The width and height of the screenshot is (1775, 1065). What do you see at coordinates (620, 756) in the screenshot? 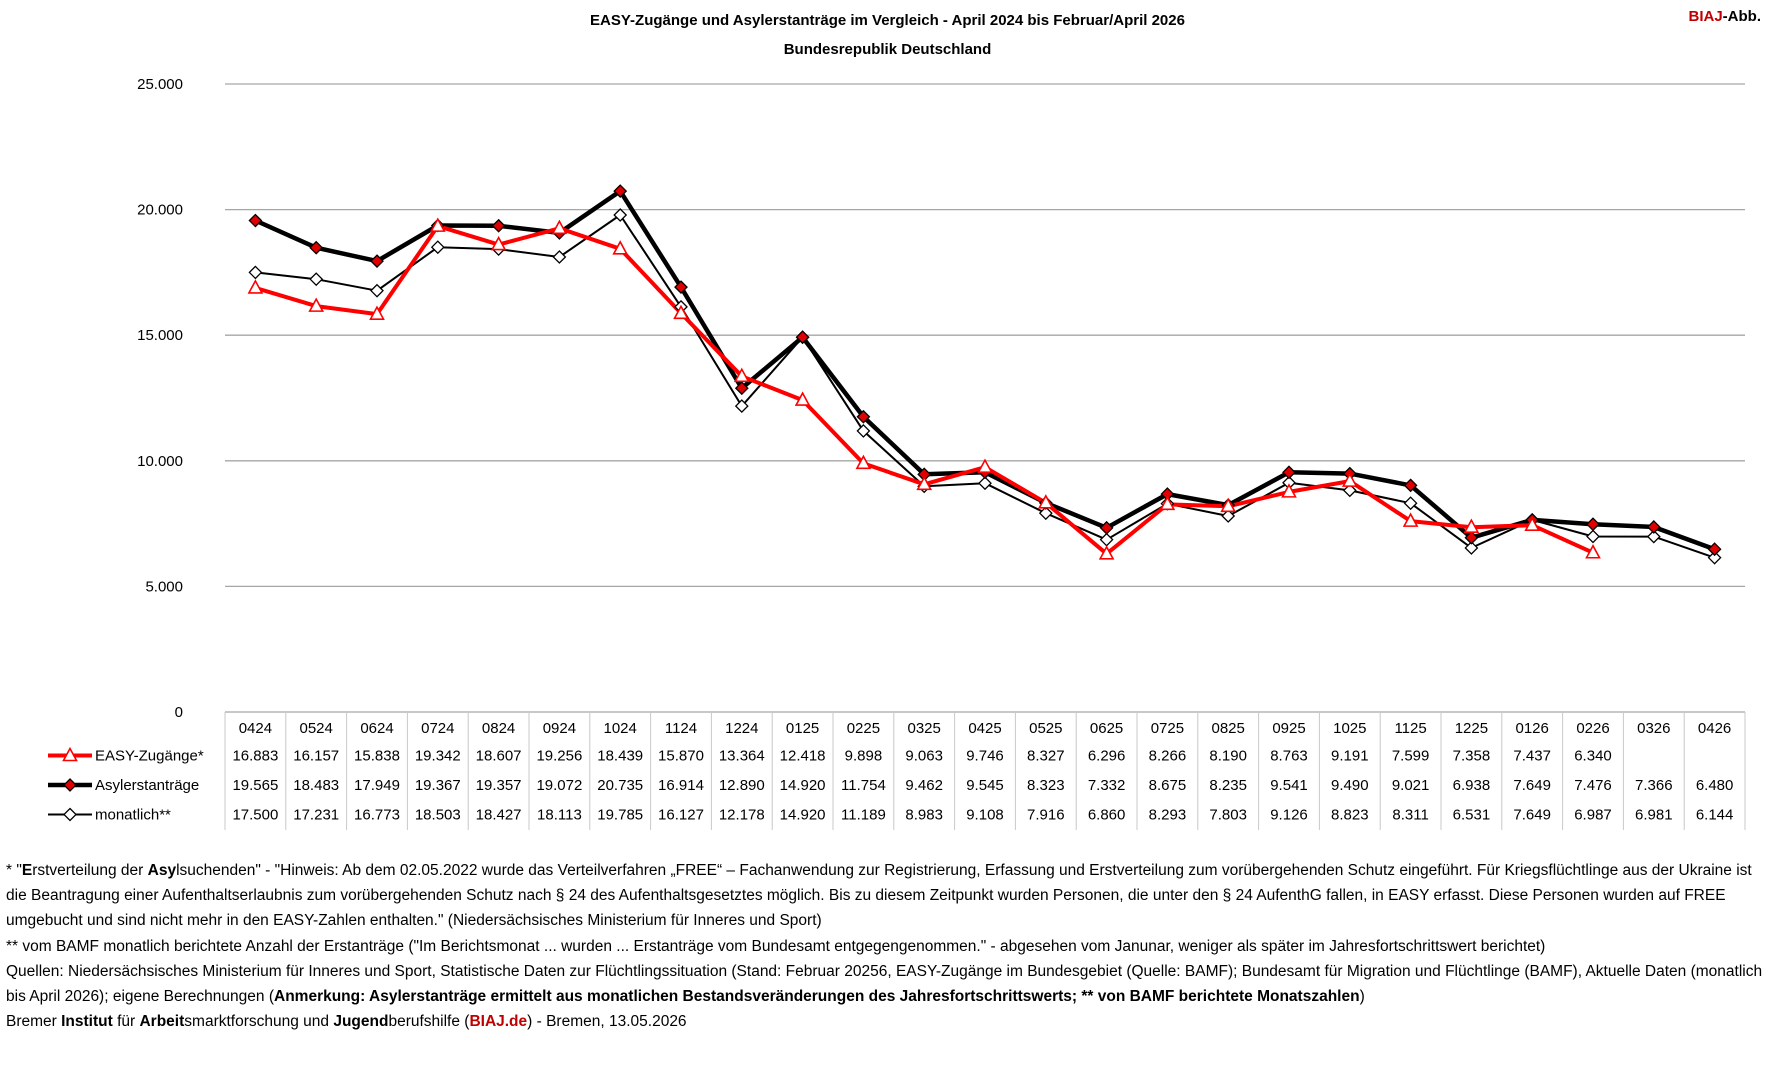
I see `table-cell-value: 18.439` at bounding box center [620, 756].